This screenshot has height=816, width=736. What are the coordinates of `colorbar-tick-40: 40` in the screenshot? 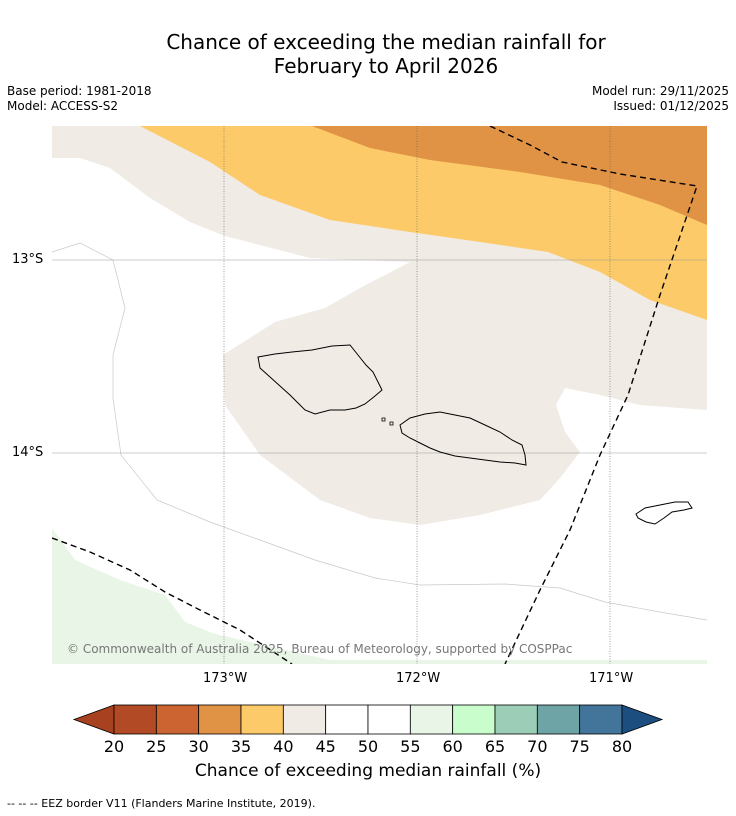 It's located at (283, 746).